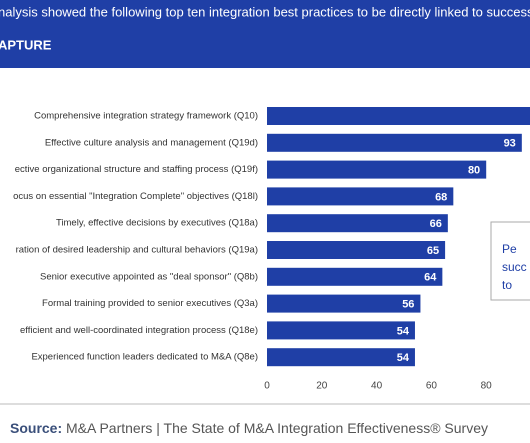 This screenshot has width=530, height=443. I want to click on annotation-text: succ, so click(514, 267).